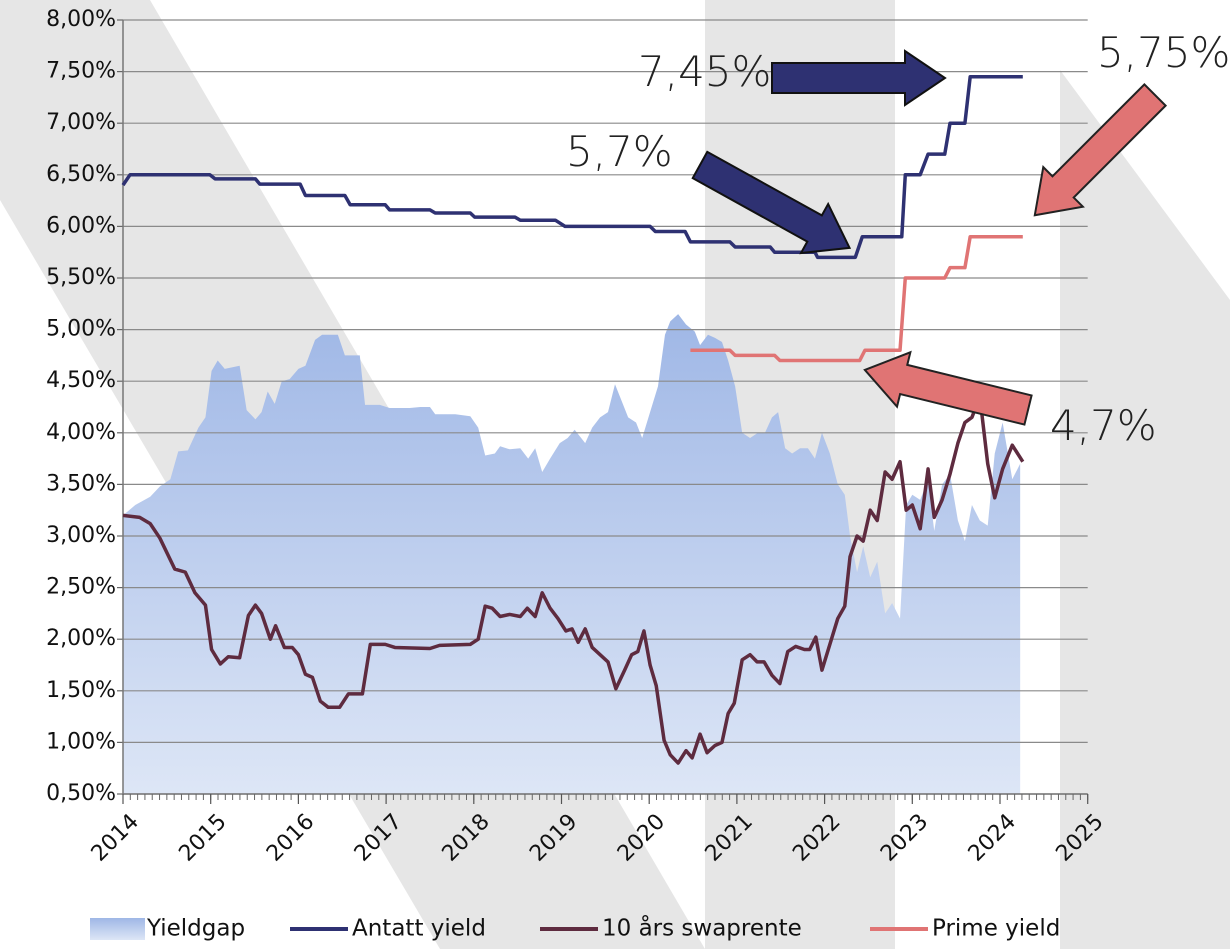 This screenshot has height=949, width=1230. Describe the element at coordinates (81, 225) in the screenshot. I see `y-tick-label: 6,00%` at that location.